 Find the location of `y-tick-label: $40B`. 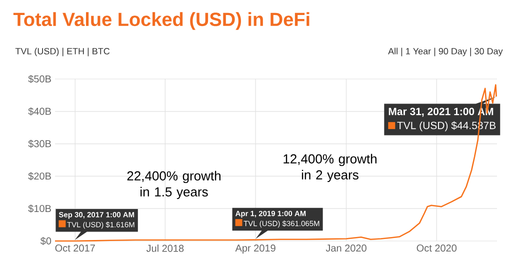

y-tick-label: $40B is located at coordinates (39, 111).